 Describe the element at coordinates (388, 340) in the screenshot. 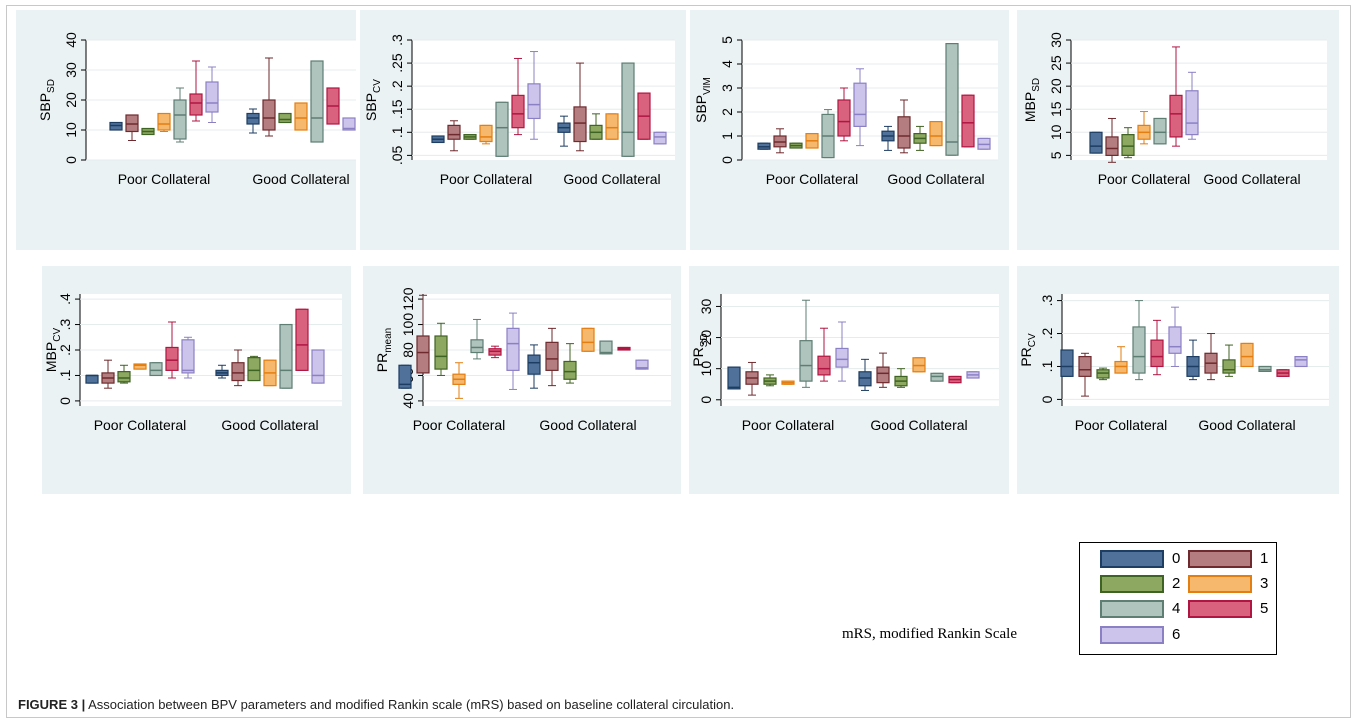

I see `y-axis-label-sub: mean` at that location.